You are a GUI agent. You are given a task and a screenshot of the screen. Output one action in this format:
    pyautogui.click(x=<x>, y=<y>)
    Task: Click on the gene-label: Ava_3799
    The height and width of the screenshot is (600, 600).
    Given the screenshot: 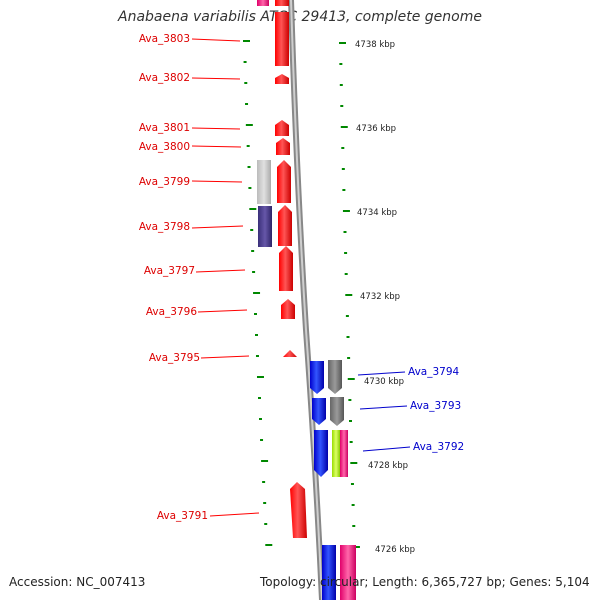 What is the action you would take?
    pyautogui.click(x=164, y=182)
    